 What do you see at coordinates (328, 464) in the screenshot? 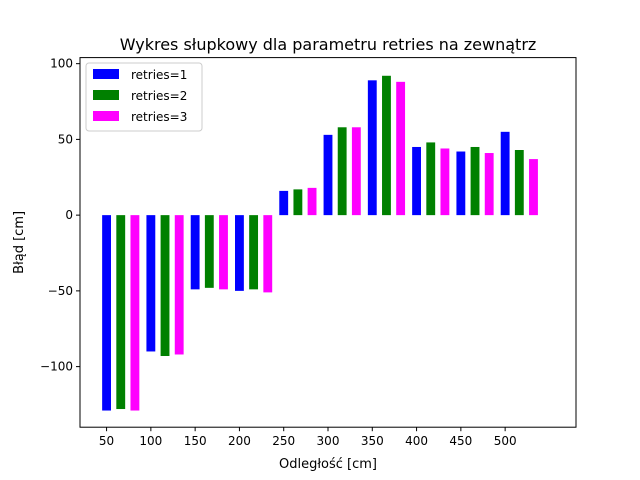
I see `x-axis-label: Odległość [cm]` at bounding box center [328, 464].